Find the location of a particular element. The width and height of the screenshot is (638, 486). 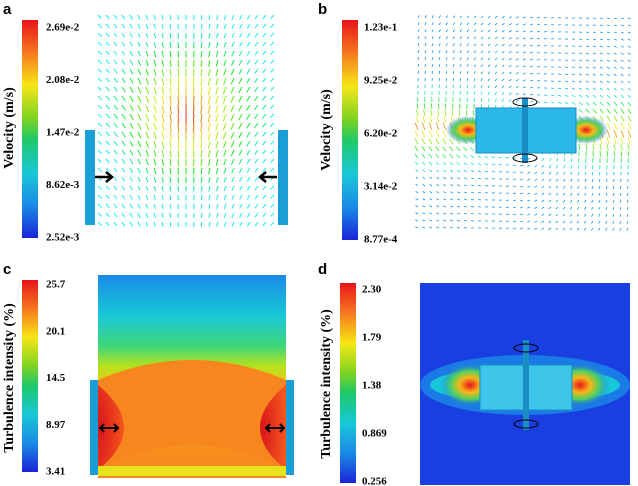

colorbar-tick-label: 3.14e-2 is located at coordinates (381, 187).